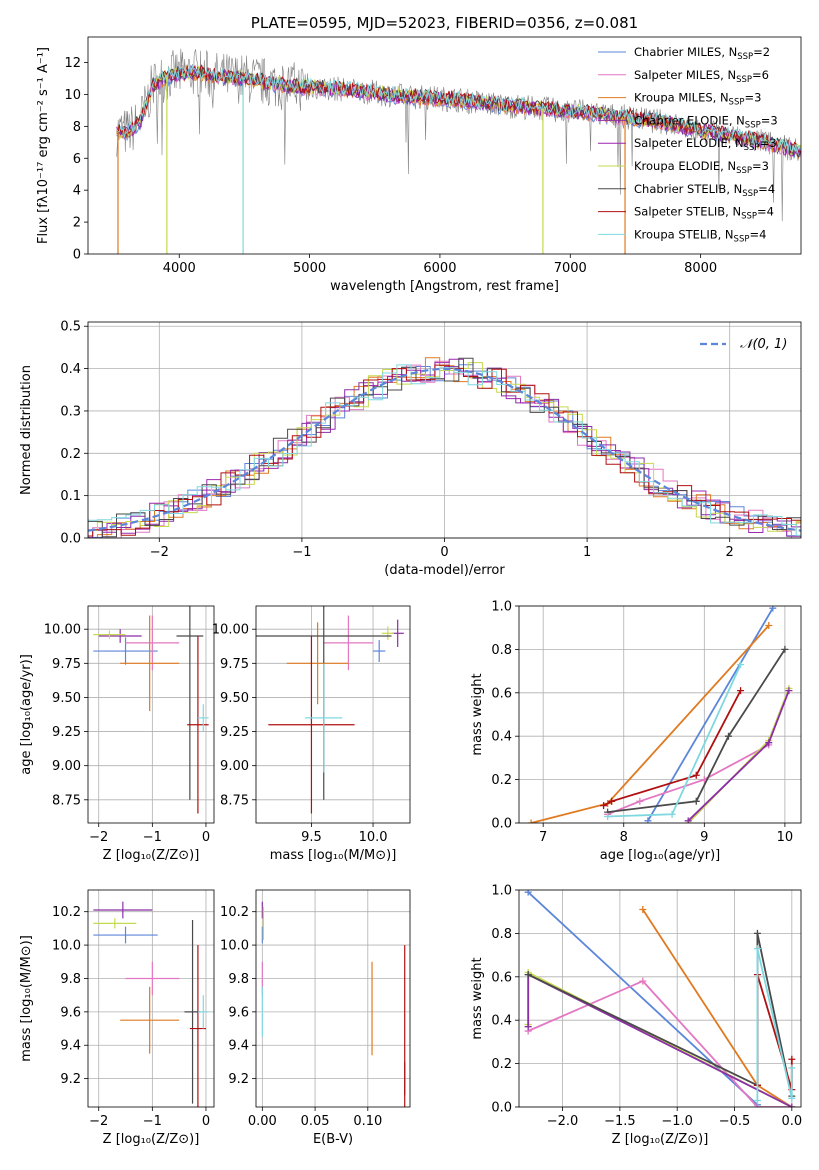 The image size is (819, 1170). Describe the element at coordinates (766, 189) in the screenshot. I see `legend-entry-value: =4` at that location.